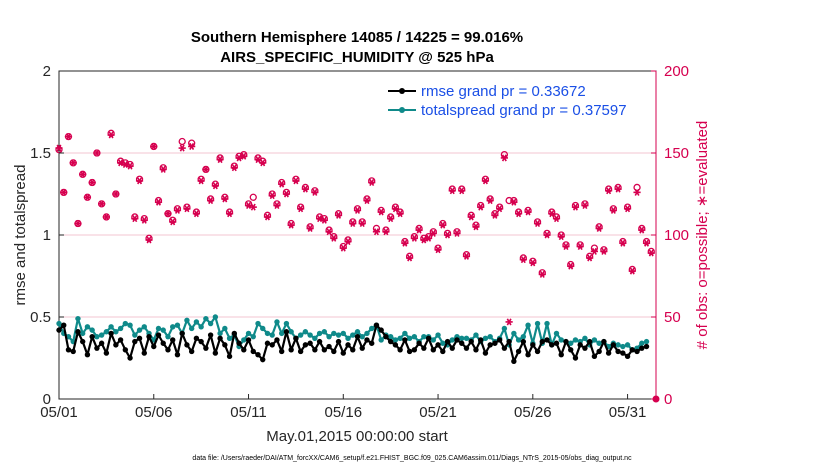 This screenshot has width=830, height=470. What do you see at coordinates (357, 57) in the screenshot?
I see `chart-title-line2: AIRS_SPECIFIC_HUMIDITY @ 525 hPa` at bounding box center [357, 57].